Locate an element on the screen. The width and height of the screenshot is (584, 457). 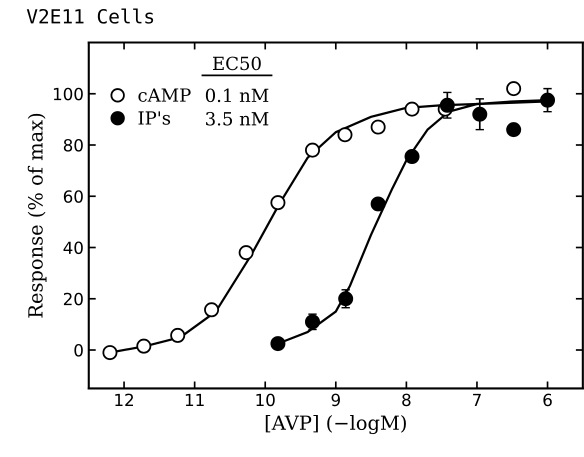
y-tick-label: 60 is located at coordinates (73, 196).